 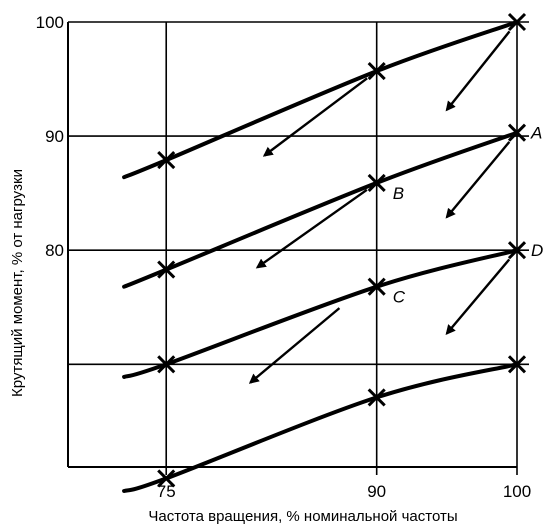 I want to click on y-tick-label-80: 80, so click(x=54, y=250).